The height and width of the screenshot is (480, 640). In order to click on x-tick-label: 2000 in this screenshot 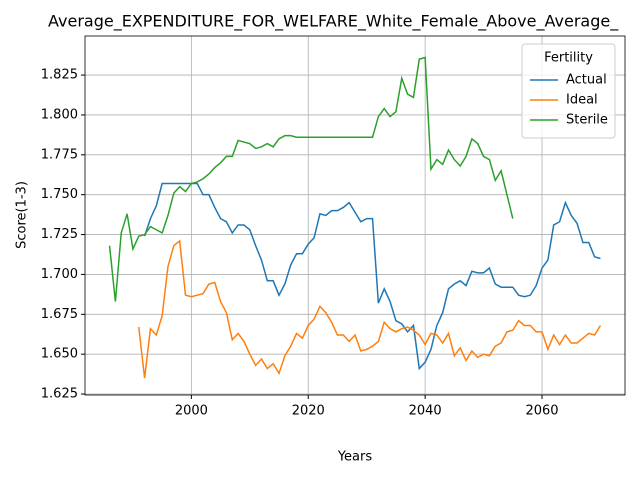, I will do `click(191, 411)`.